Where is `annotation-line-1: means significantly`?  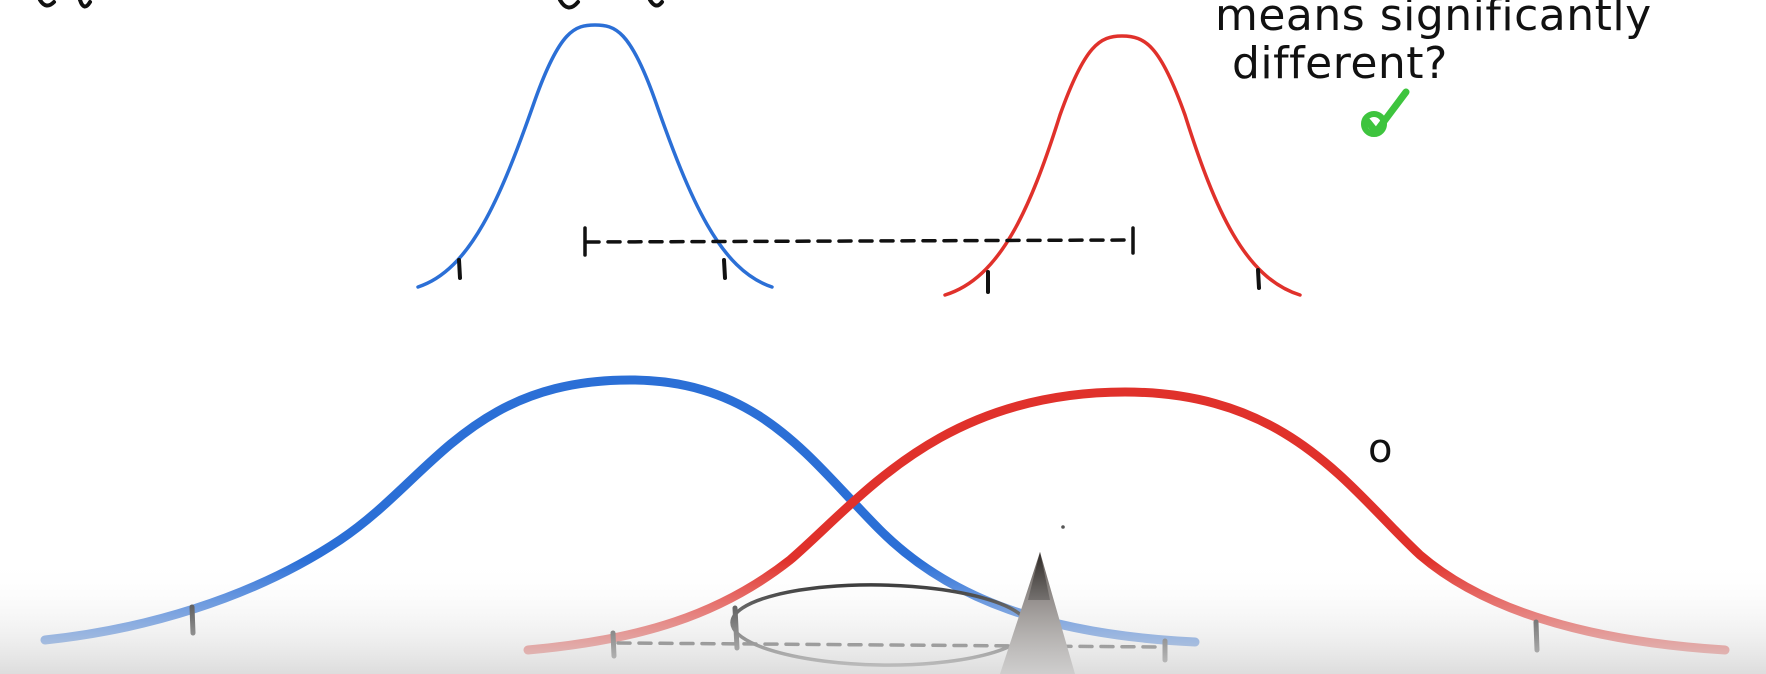
annotation-line-1: means significantly is located at coordinates (1433, 20).